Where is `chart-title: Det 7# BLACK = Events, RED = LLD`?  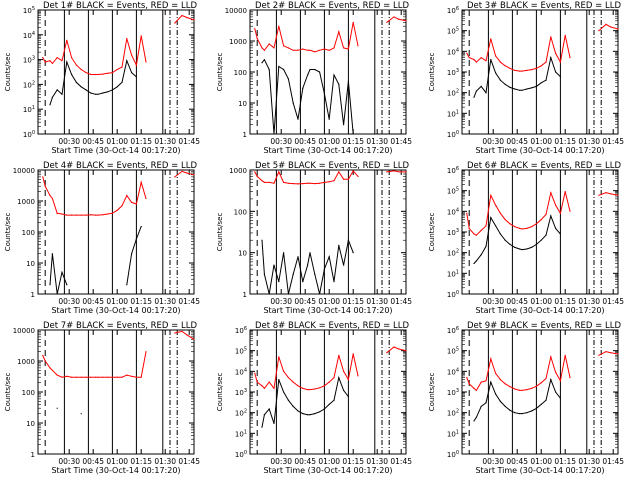
chart-title: Det 7# BLACK = Events, RED = LLD is located at coordinates (120, 326).